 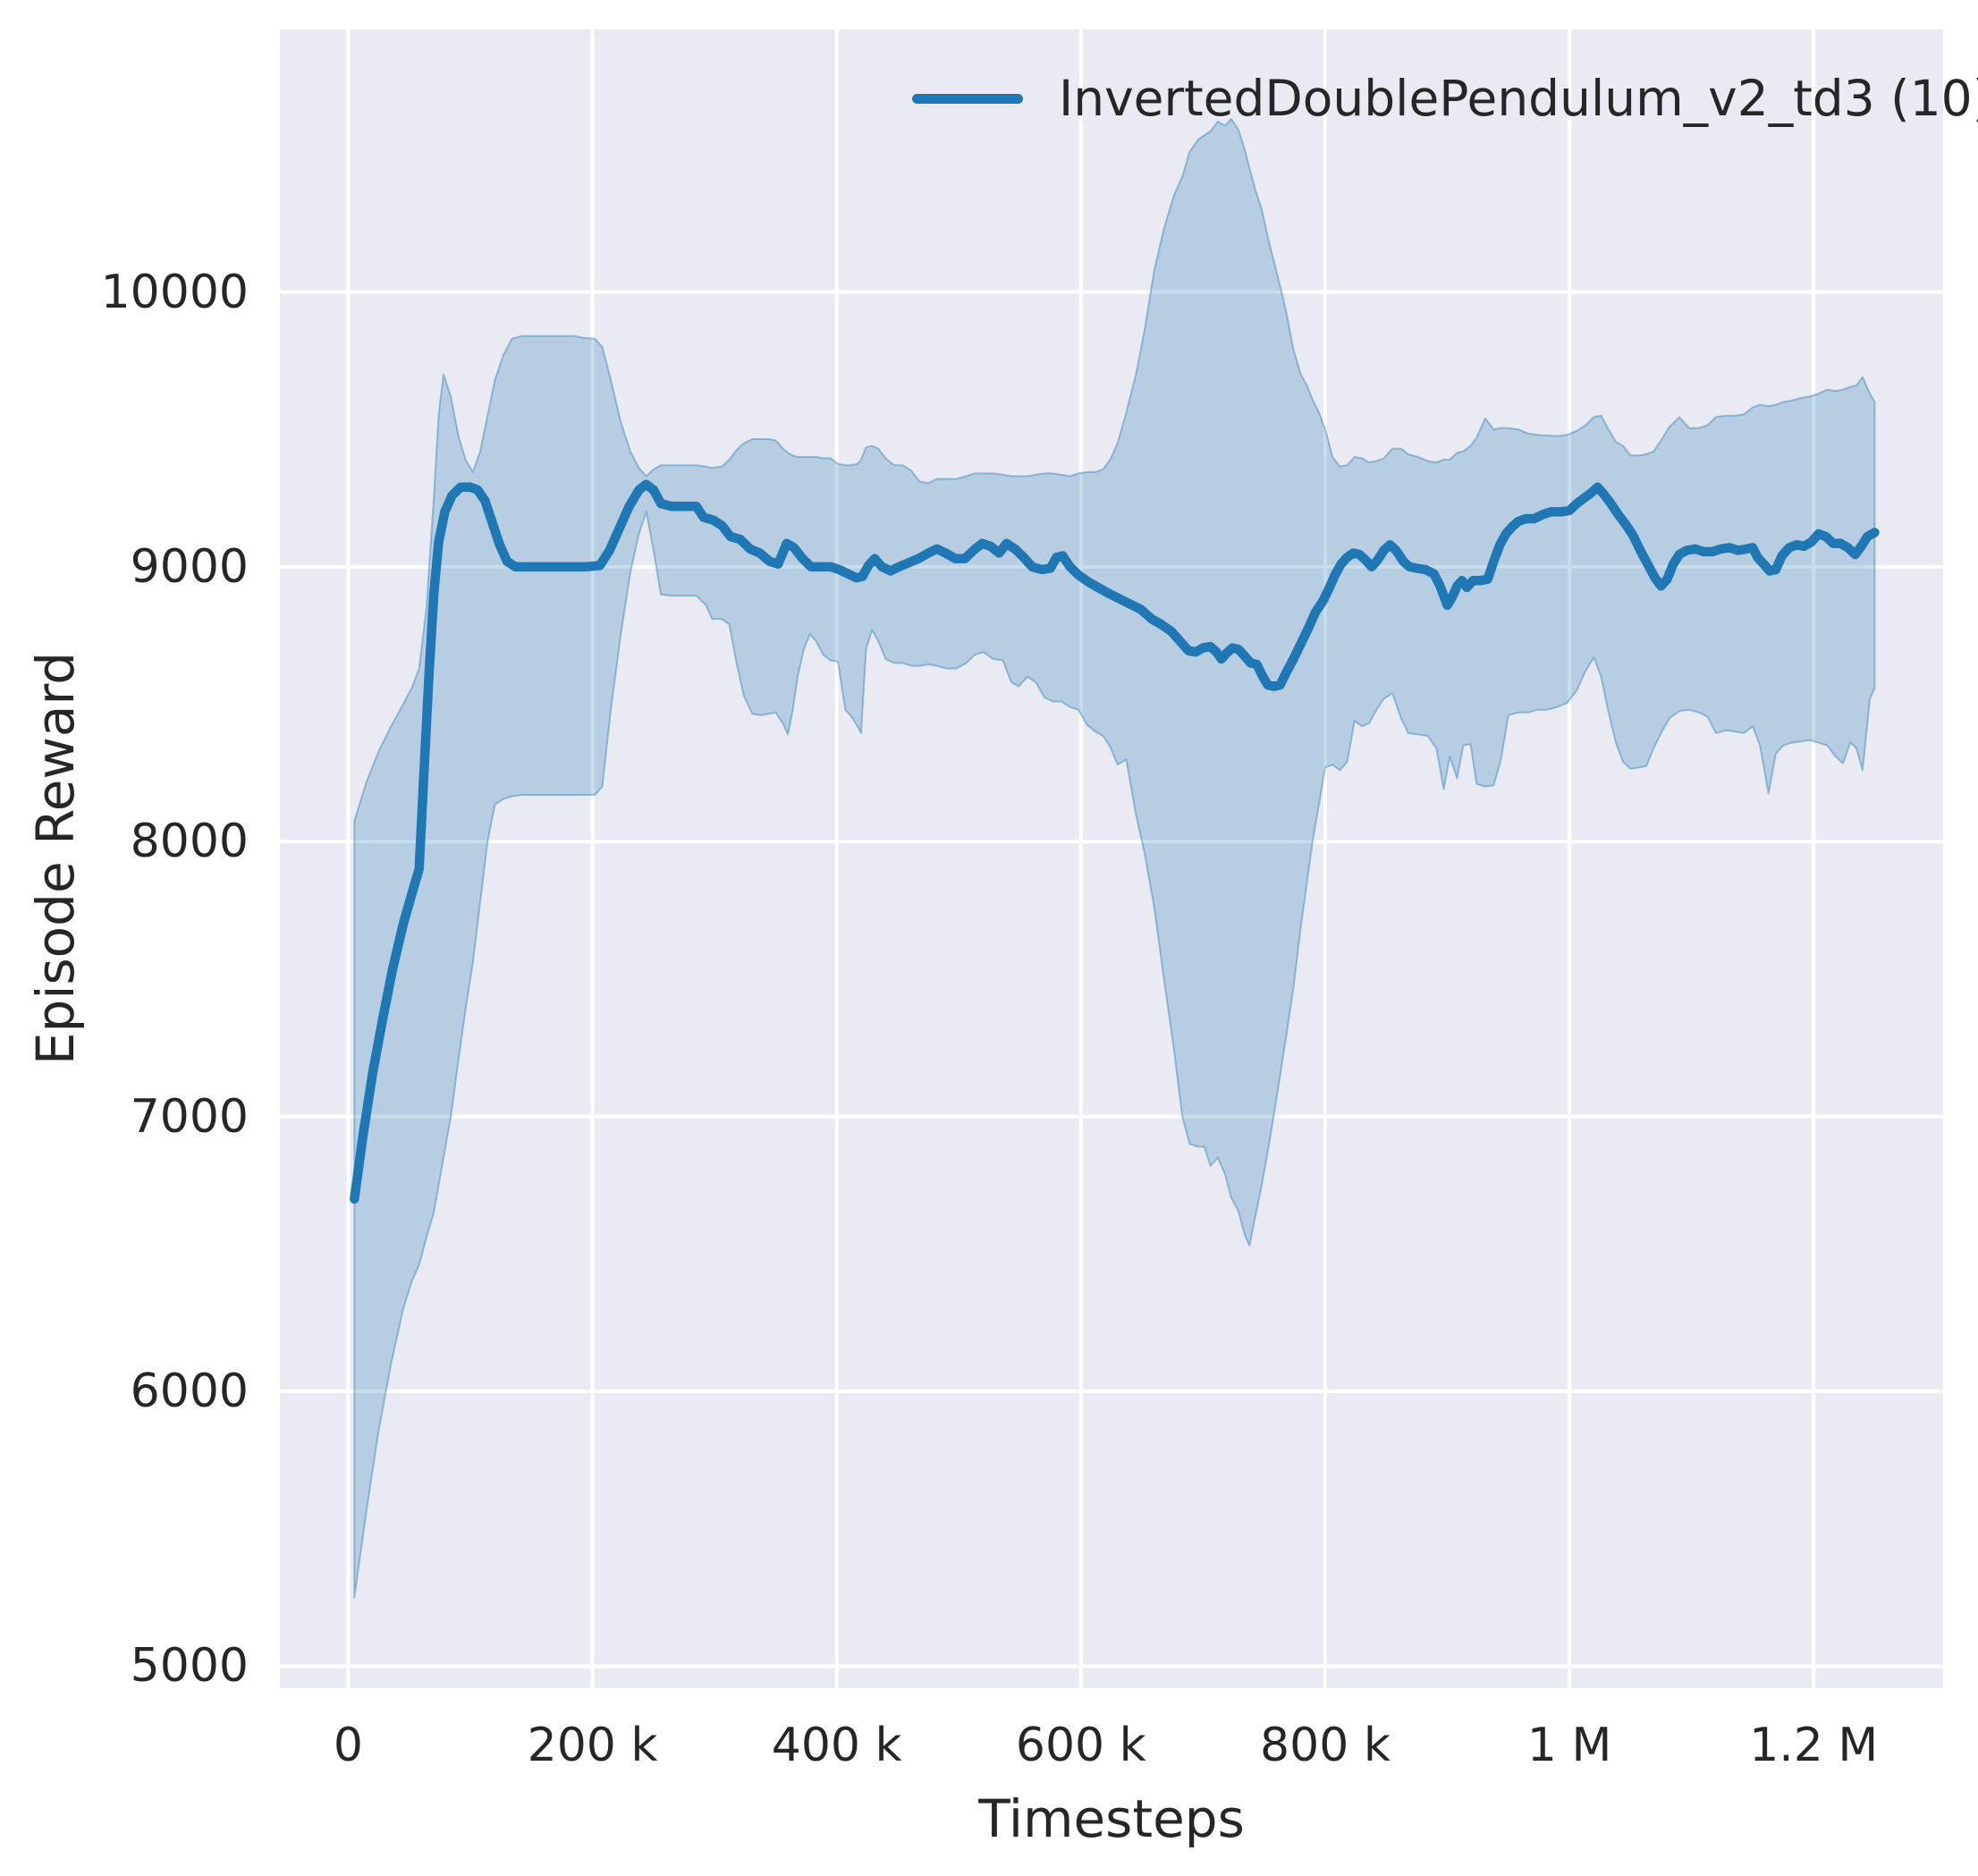 I want to click on y-tick-label: 9000, so click(x=189, y=567).